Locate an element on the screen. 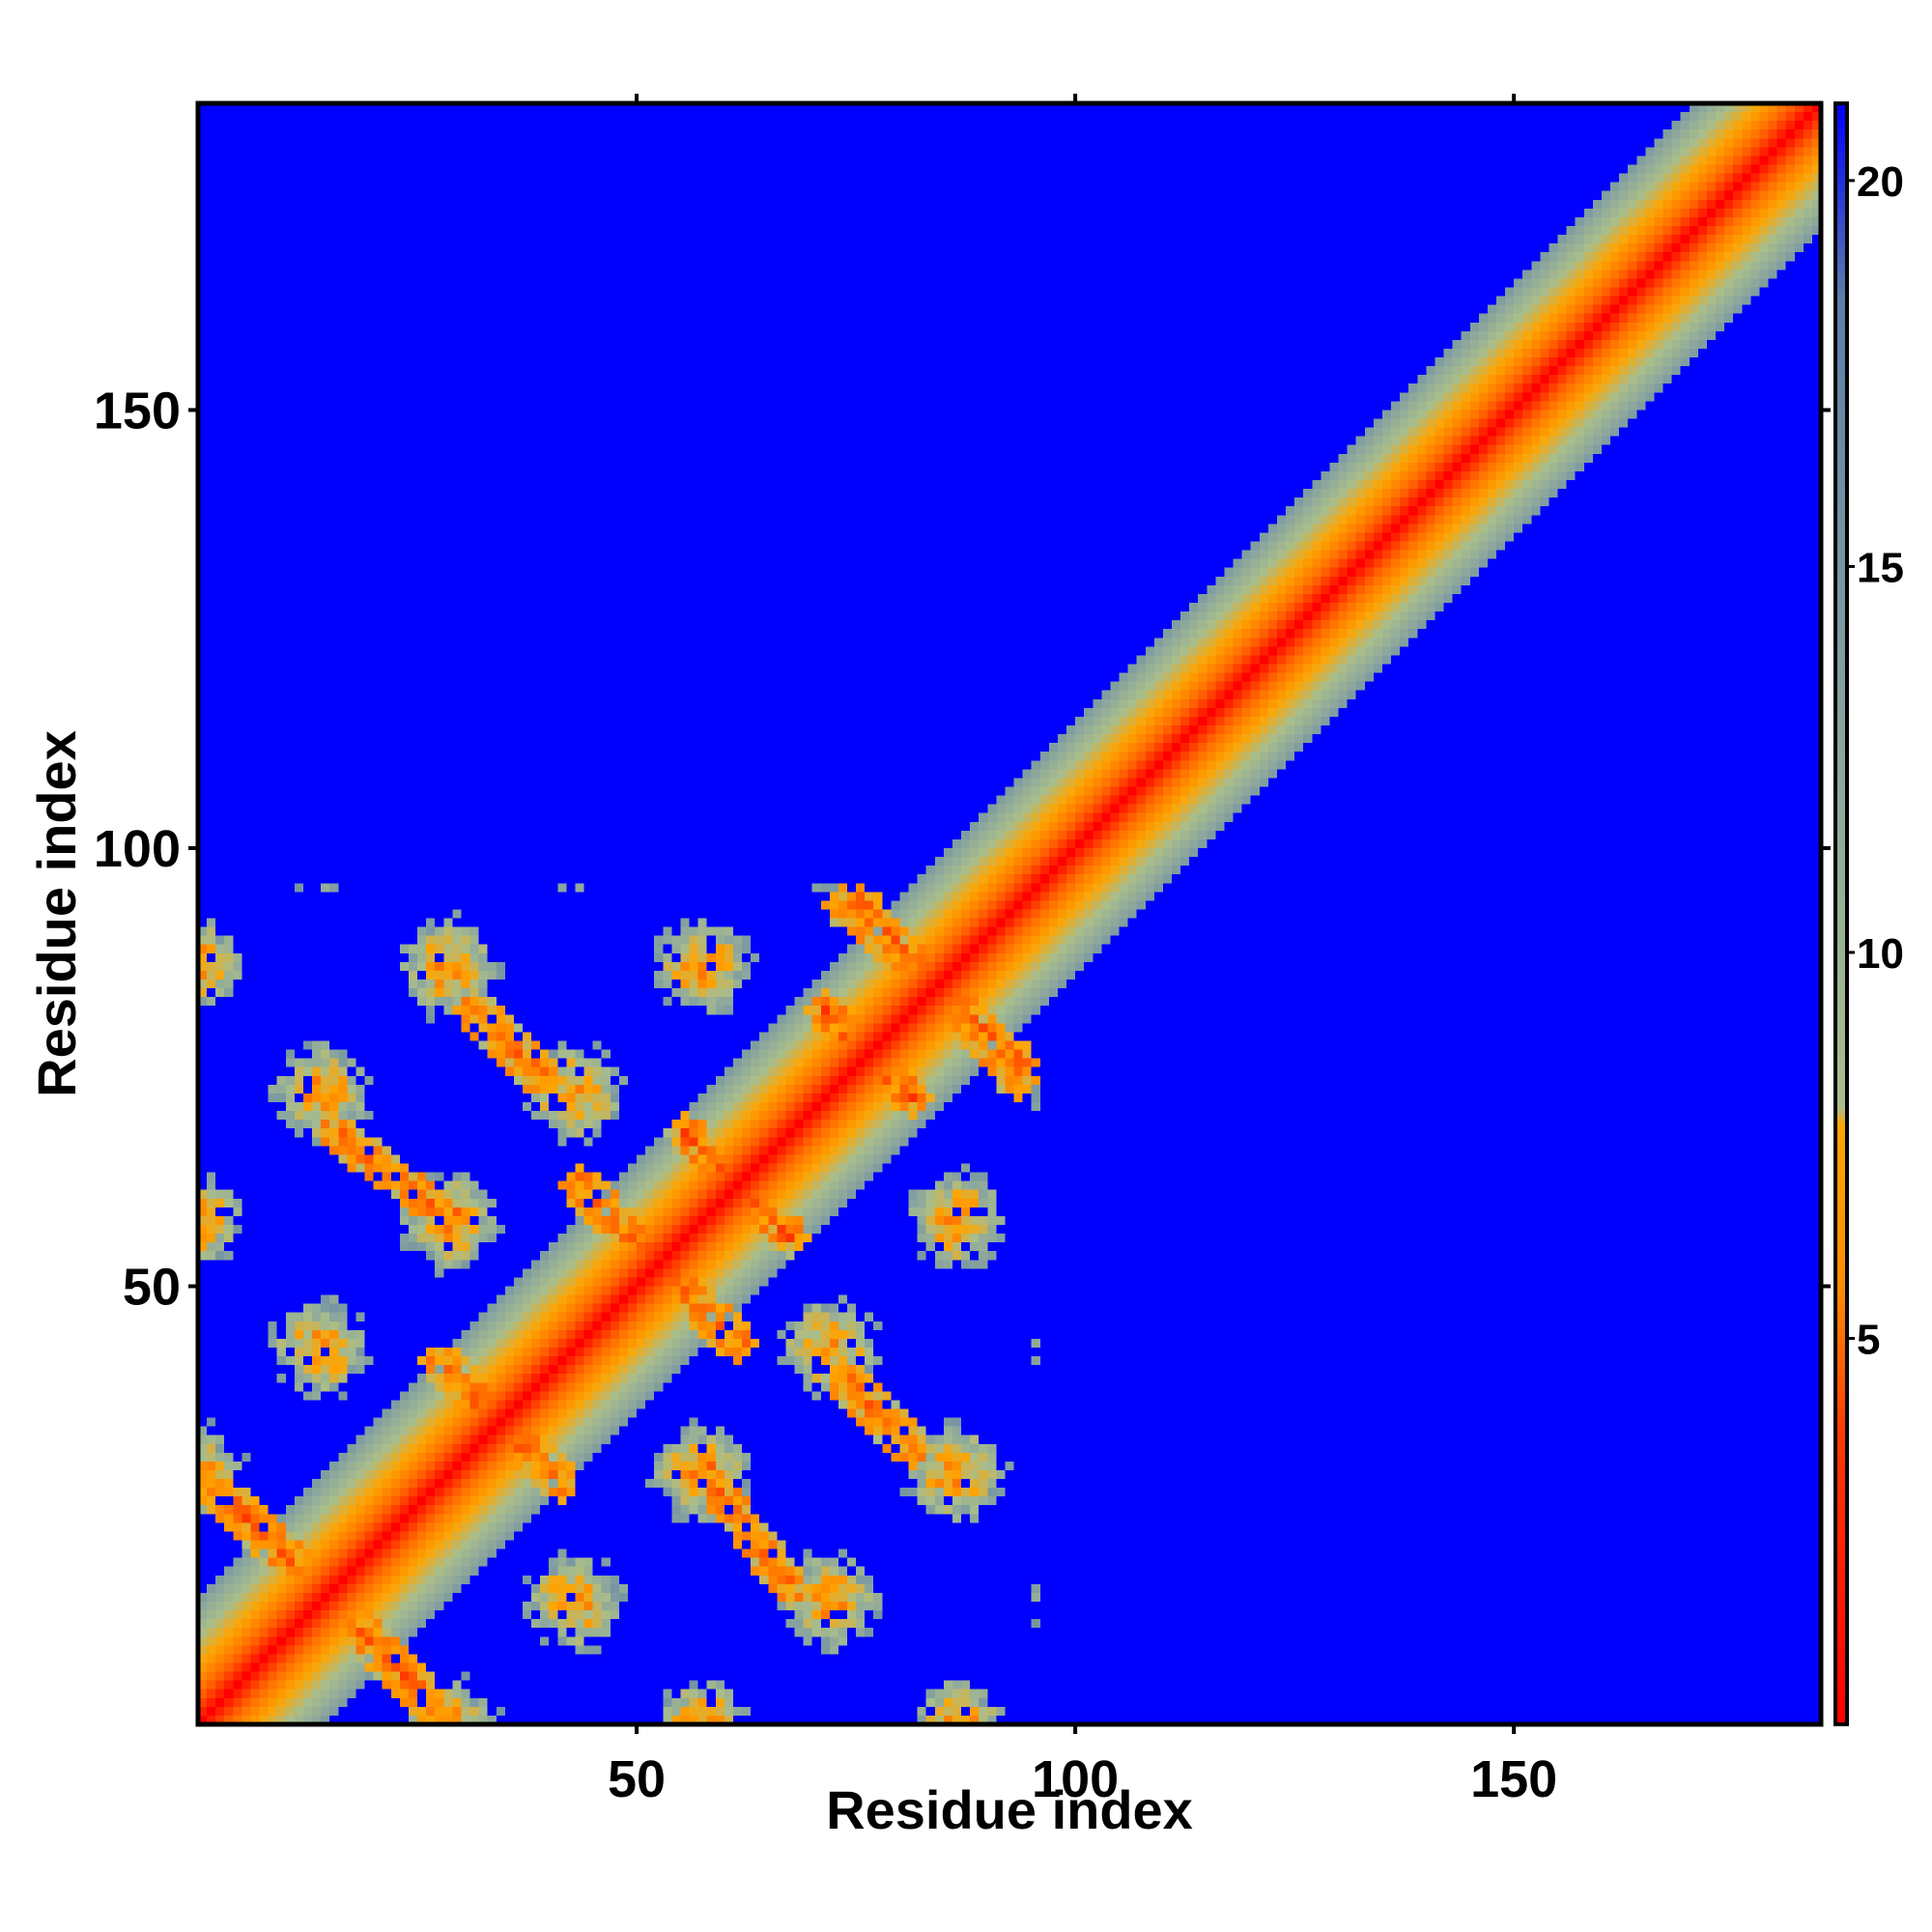 This screenshot has width=1932, height=1932. y-axis-label: Residue index is located at coordinates (56, 913).